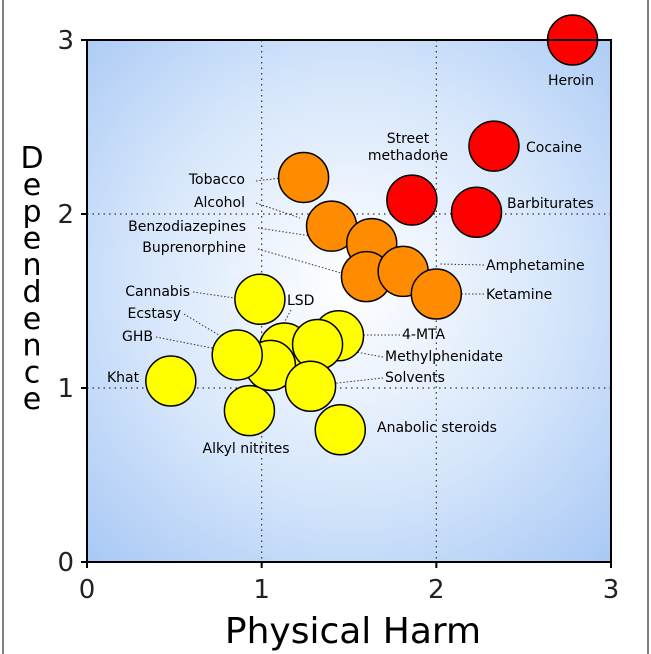 The height and width of the screenshot is (654, 651). Describe the element at coordinates (611, 590) in the screenshot. I see `x-tick-label-3: 3` at that location.